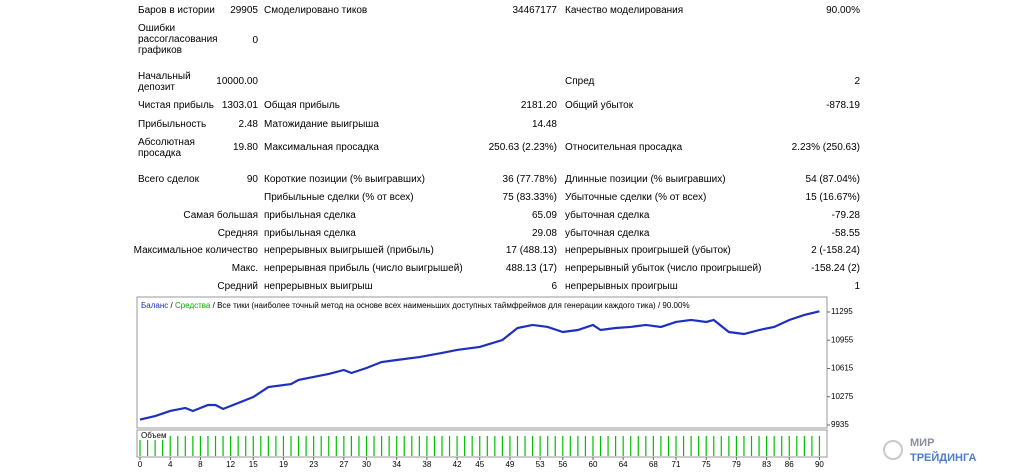 Image resolution: width=1024 pixels, height=473 pixels. What do you see at coordinates (237, 233) in the screenshot?
I see `row-group: Средняя` at bounding box center [237, 233].